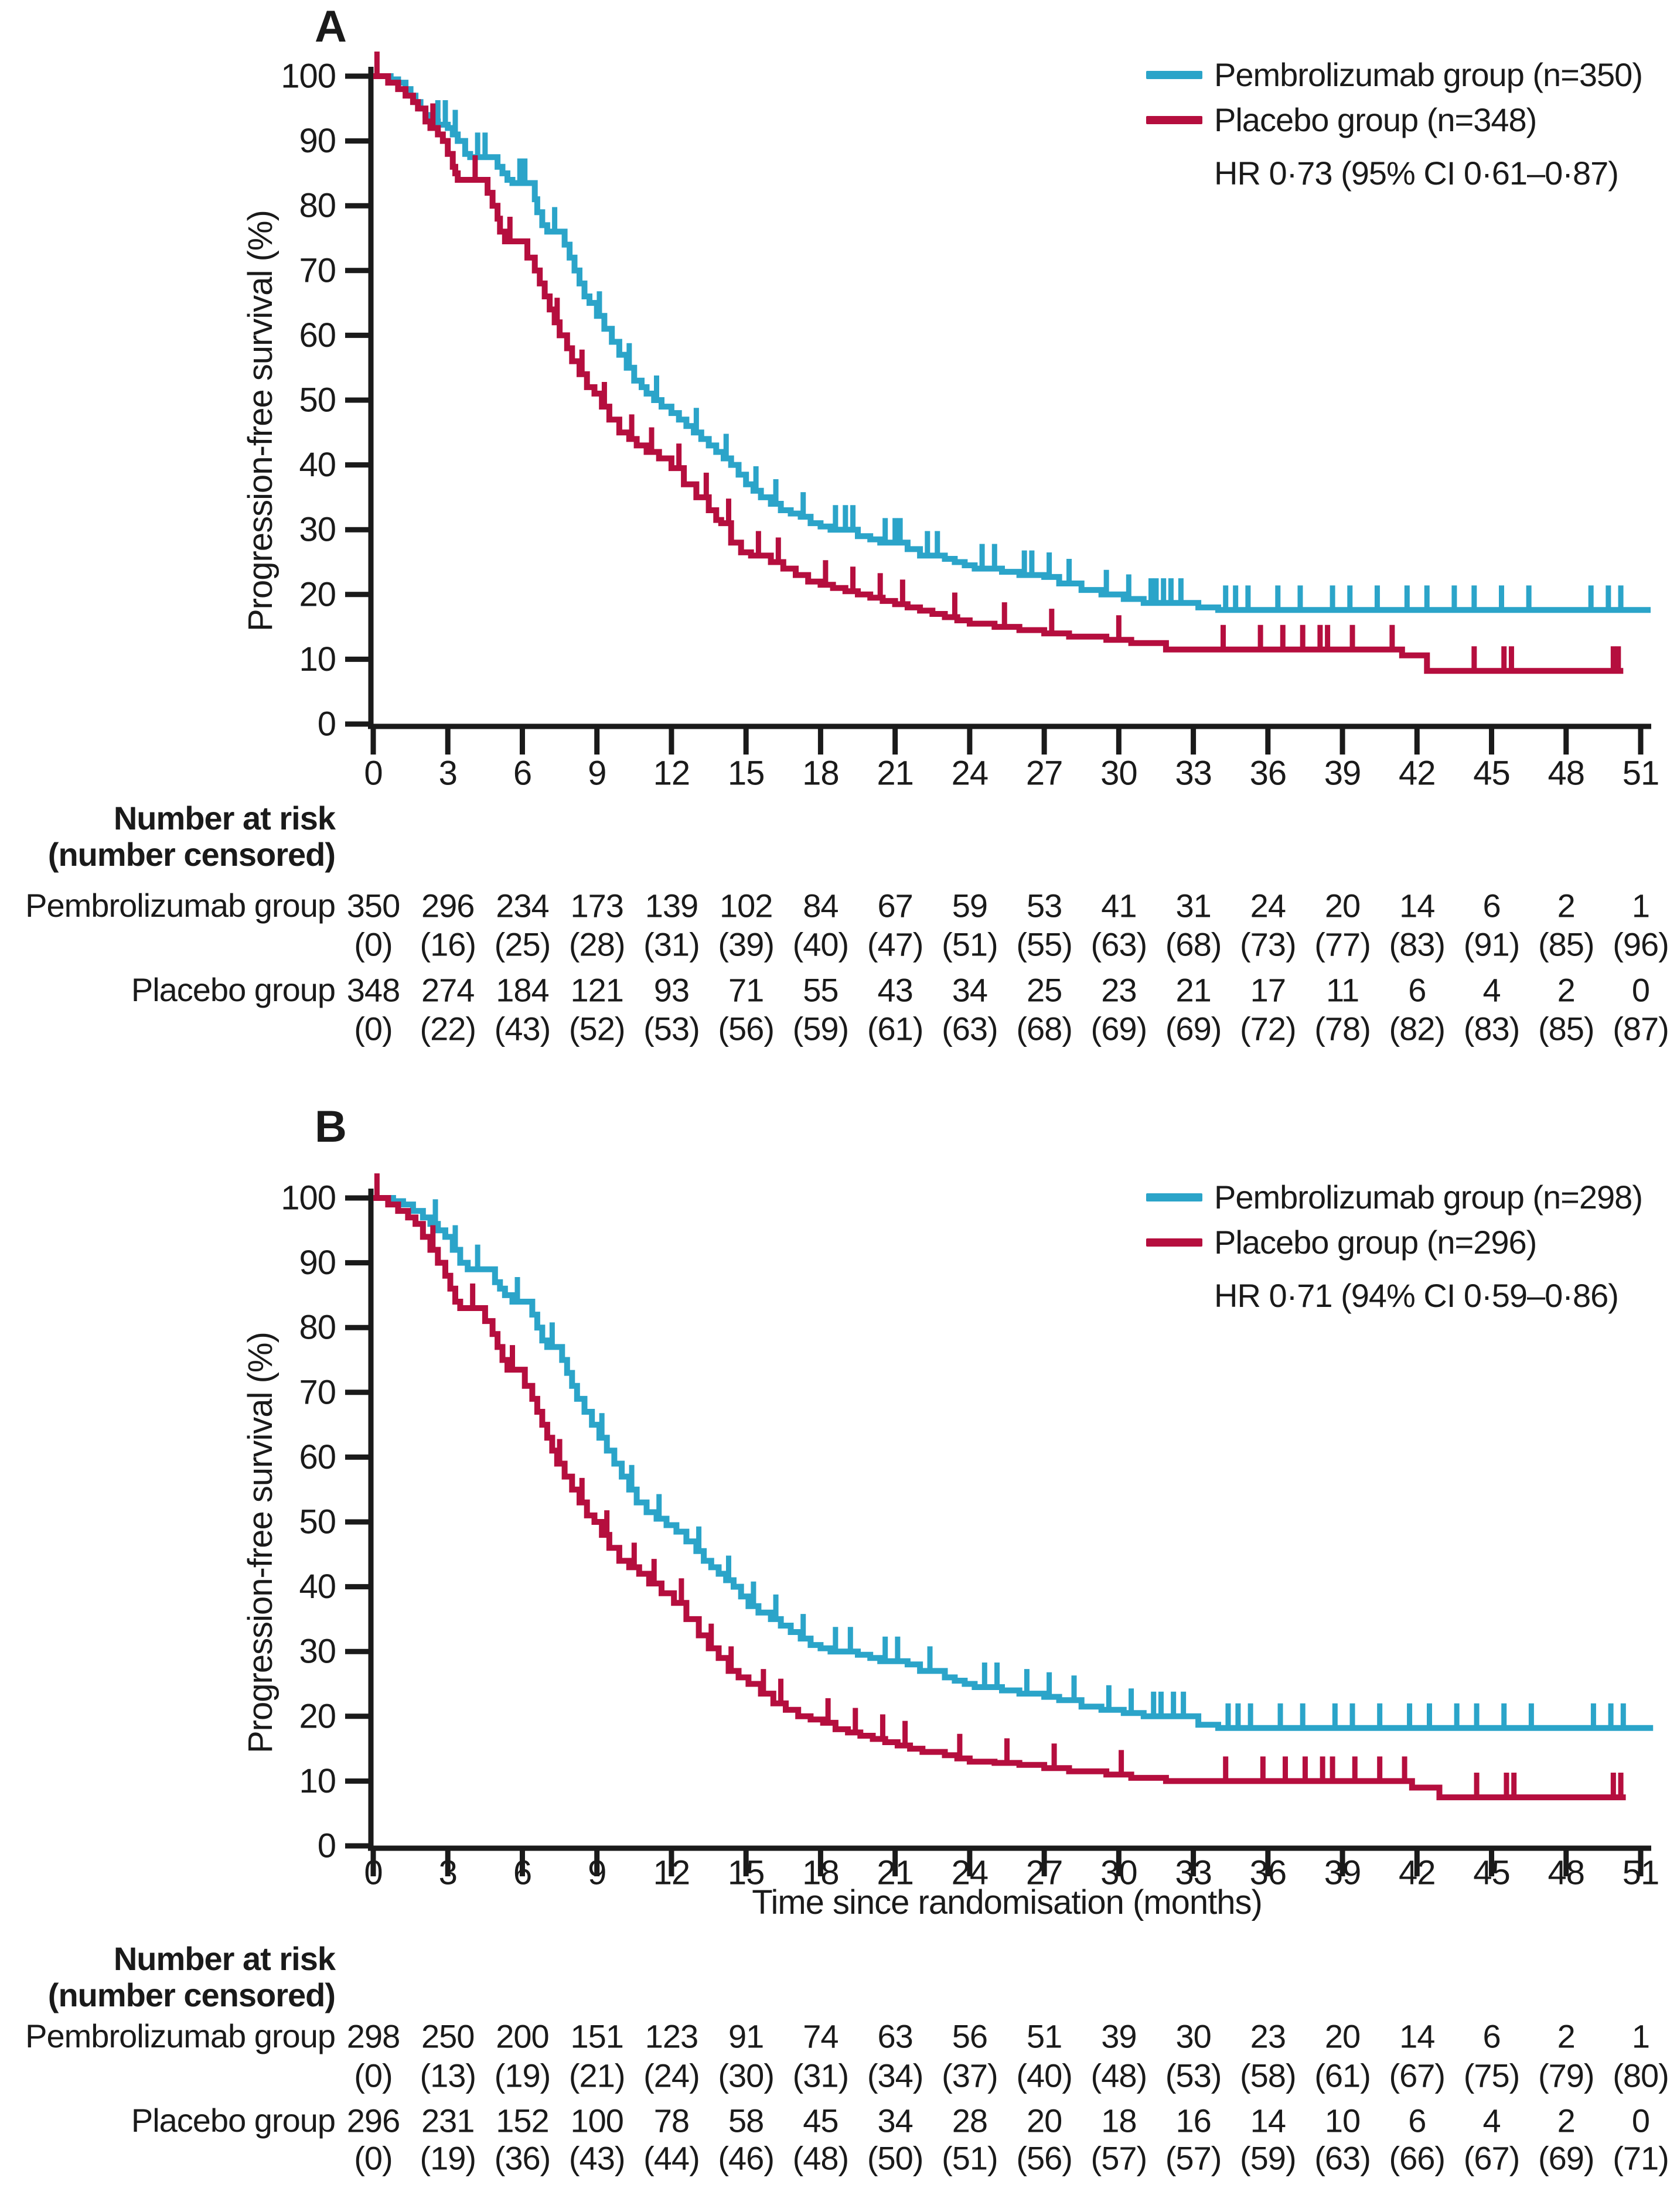 This screenshot has height=2212, width=1677. I want to click on censored-value: (66), so click(1417, 2159).